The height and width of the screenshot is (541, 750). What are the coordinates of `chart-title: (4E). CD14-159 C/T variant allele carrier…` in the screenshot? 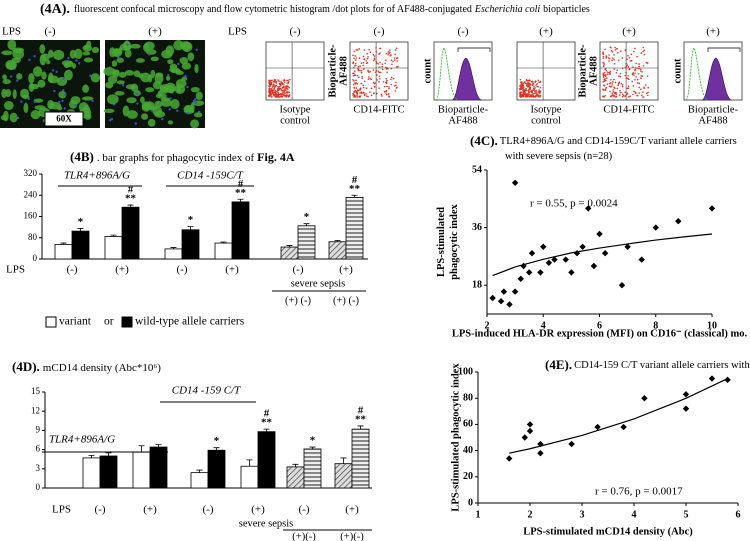 It's located at (647, 364).